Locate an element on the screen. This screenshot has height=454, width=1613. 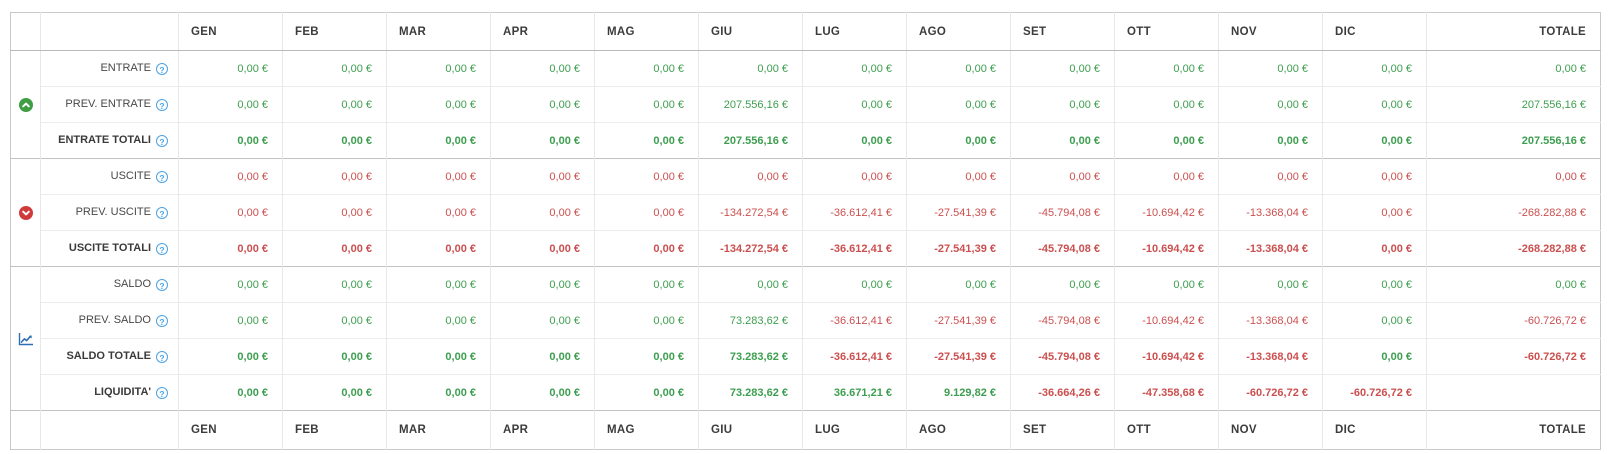
value-cell: 207.556,16 € is located at coordinates (750, 104).